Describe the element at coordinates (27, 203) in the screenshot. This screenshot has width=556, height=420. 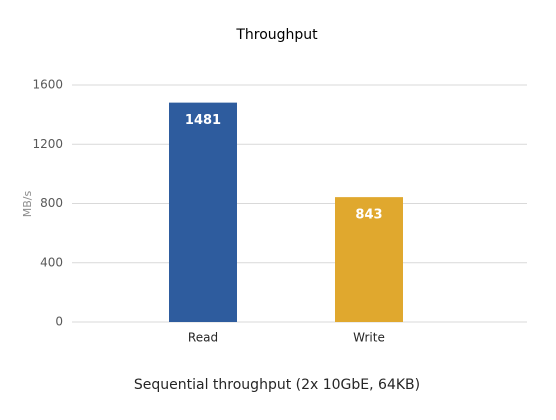
I see `y-axis-label: MB/s` at that location.